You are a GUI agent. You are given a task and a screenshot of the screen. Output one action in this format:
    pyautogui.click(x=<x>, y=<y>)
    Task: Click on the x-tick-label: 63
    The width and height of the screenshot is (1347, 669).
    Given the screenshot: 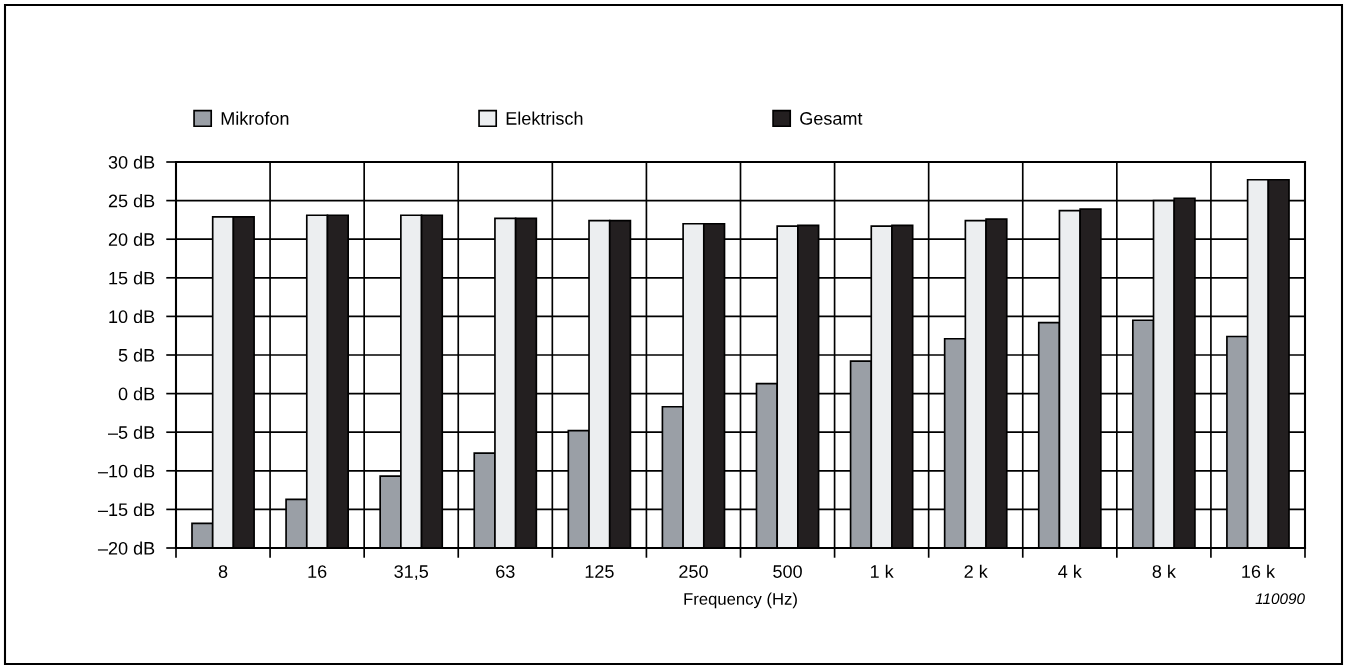 What is the action you would take?
    pyautogui.click(x=505, y=571)
    